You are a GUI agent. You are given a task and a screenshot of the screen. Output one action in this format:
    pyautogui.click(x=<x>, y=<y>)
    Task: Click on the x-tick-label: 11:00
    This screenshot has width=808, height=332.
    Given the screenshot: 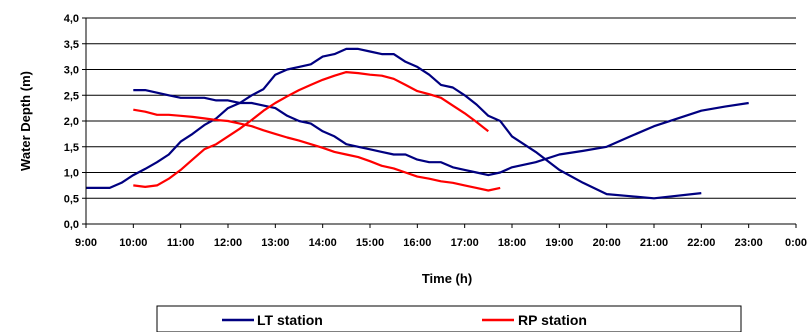 What is the action you would take?
    pyautogui.click(x=181, y=243)
    